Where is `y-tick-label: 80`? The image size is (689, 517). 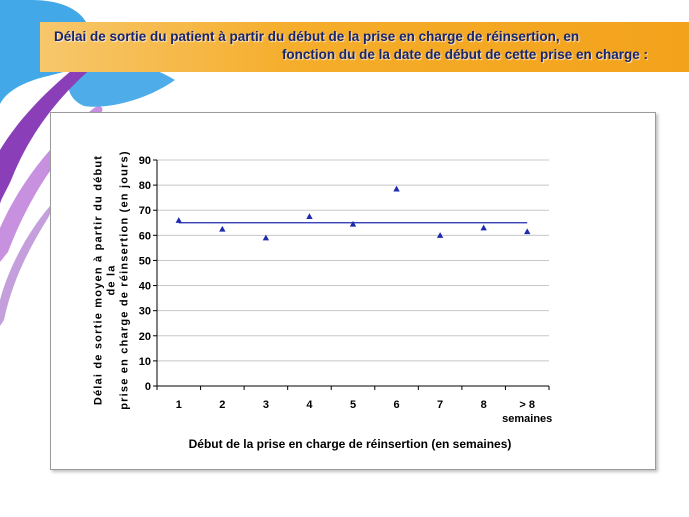 y-tick-label: 80 is located at coordinates (145, 186).